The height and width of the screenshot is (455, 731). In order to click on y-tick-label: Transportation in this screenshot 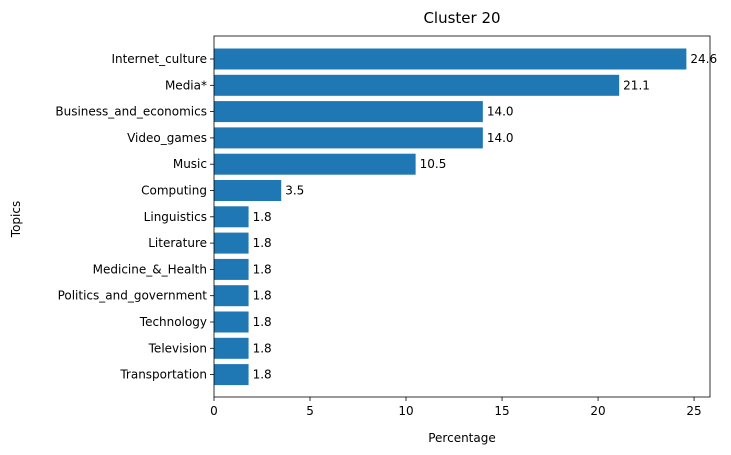, I will do `click(163, 375)`.